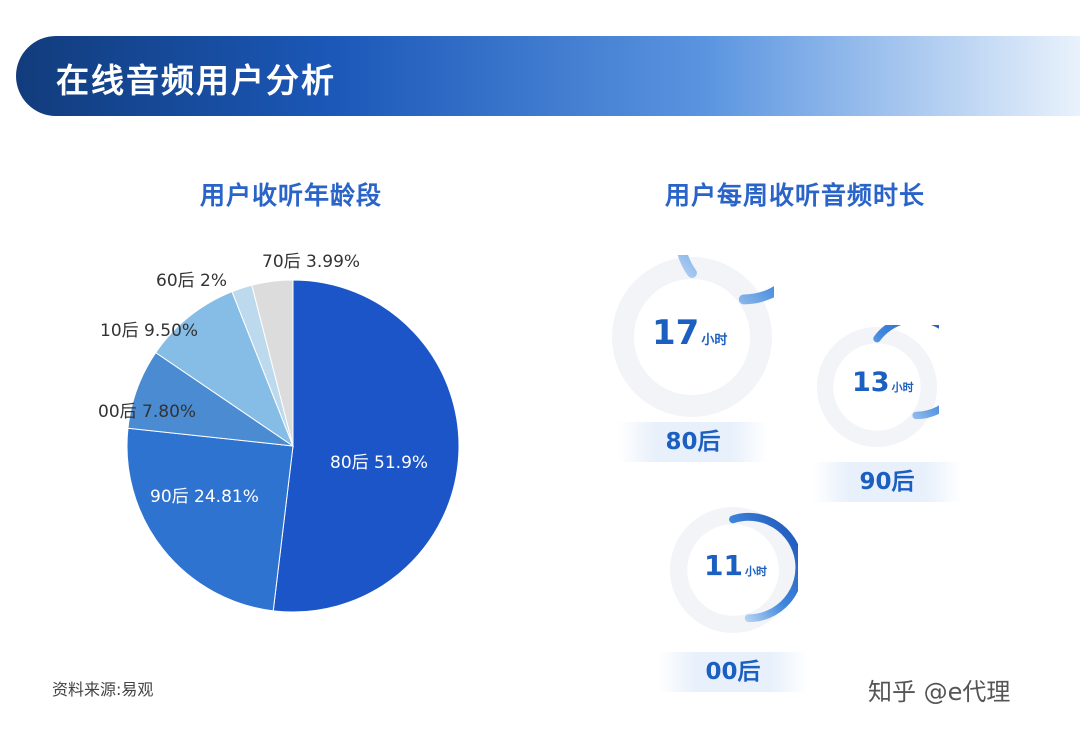 This screenshot has height=735, width=1080. Describe the element at coordinates (548, 76) in the screenshot. I see `header-banner: 在线音频用户分析` at that location.